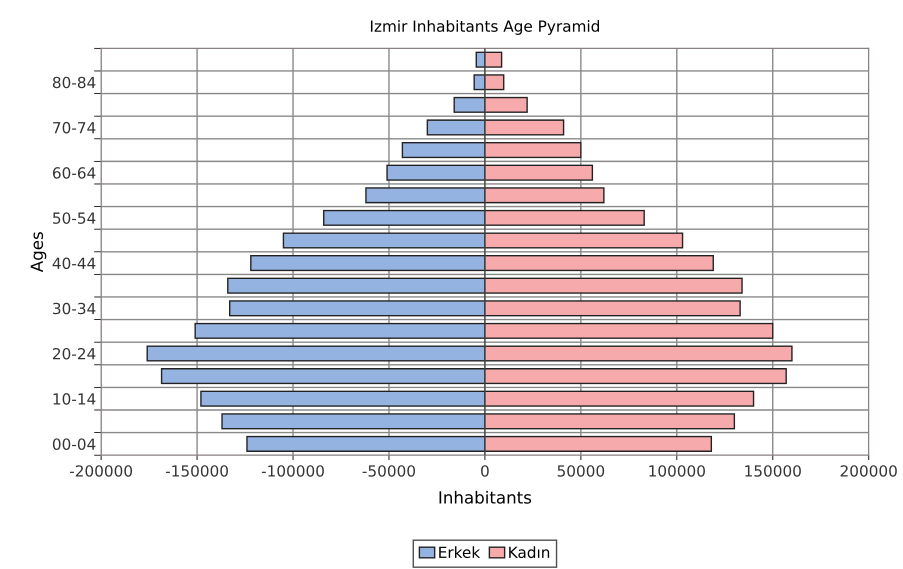  Describe the element at coordinates (74, 444) in the screenshot. I see `y-tick-label: 00-04` at that location.